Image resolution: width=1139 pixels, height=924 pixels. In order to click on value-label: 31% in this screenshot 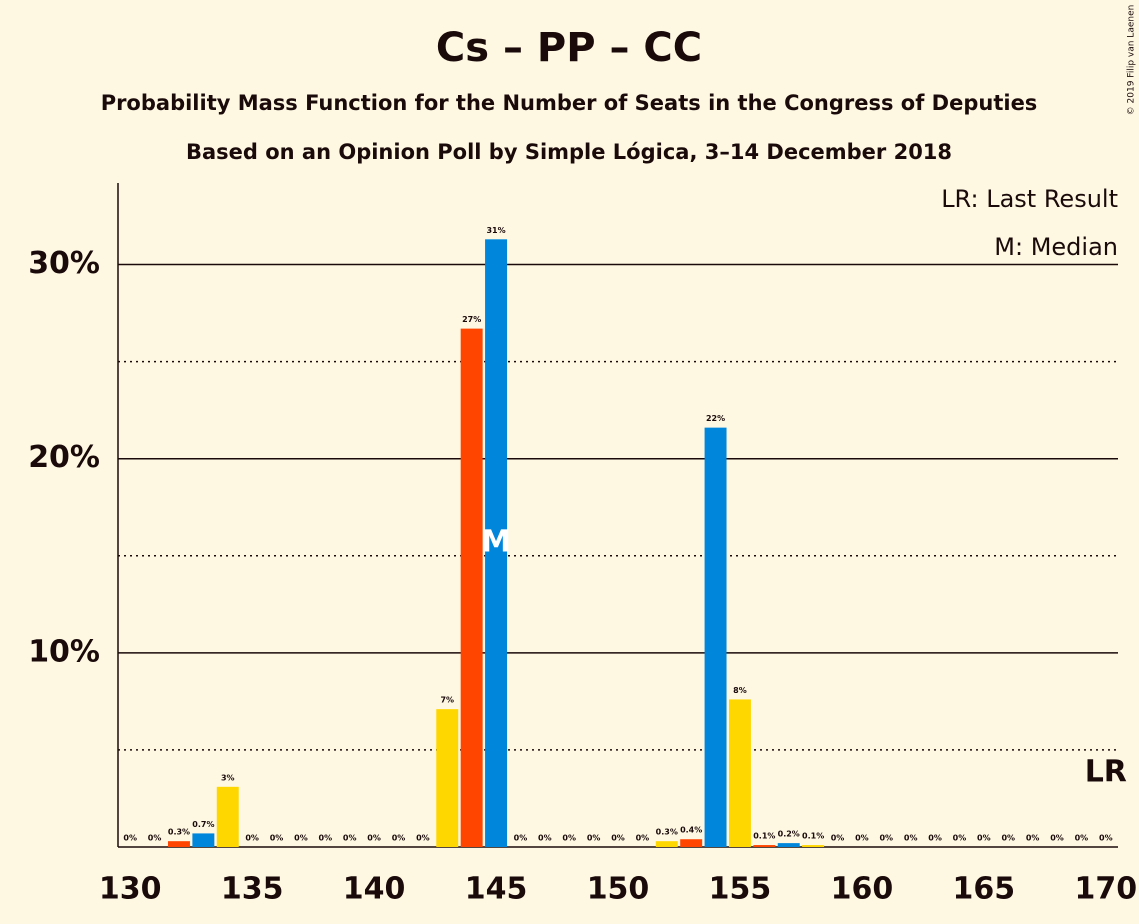, I will do `click(495, 230)`.